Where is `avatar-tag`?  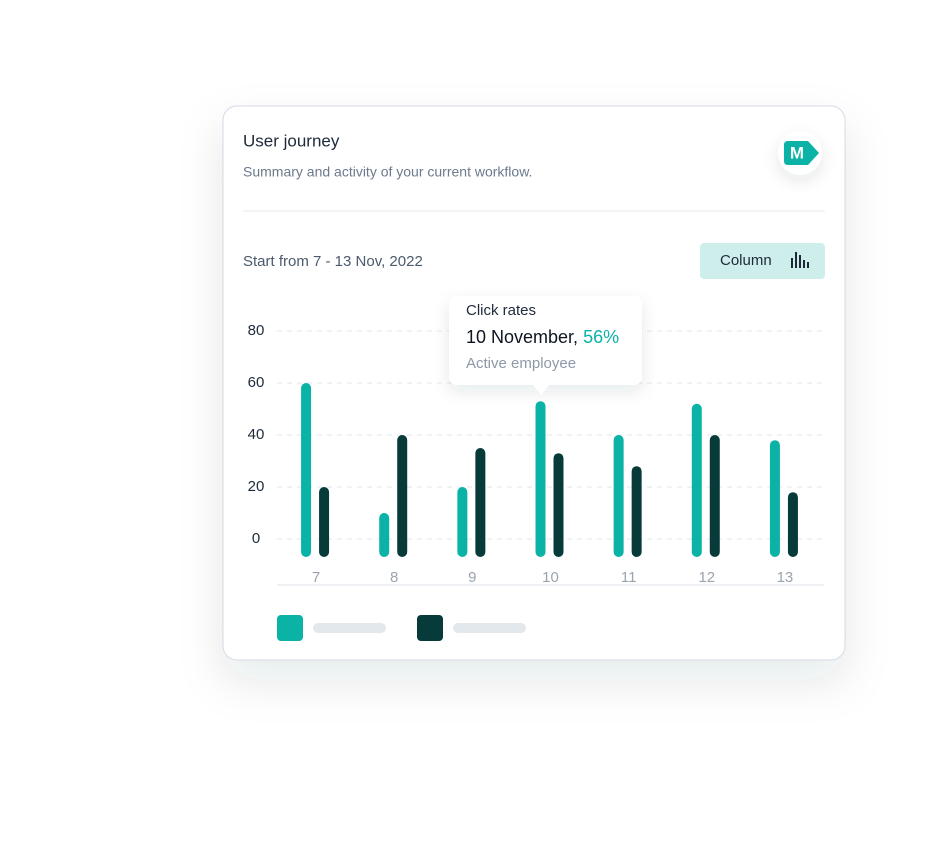 avatar-tag is located at coordinates (801, 153).